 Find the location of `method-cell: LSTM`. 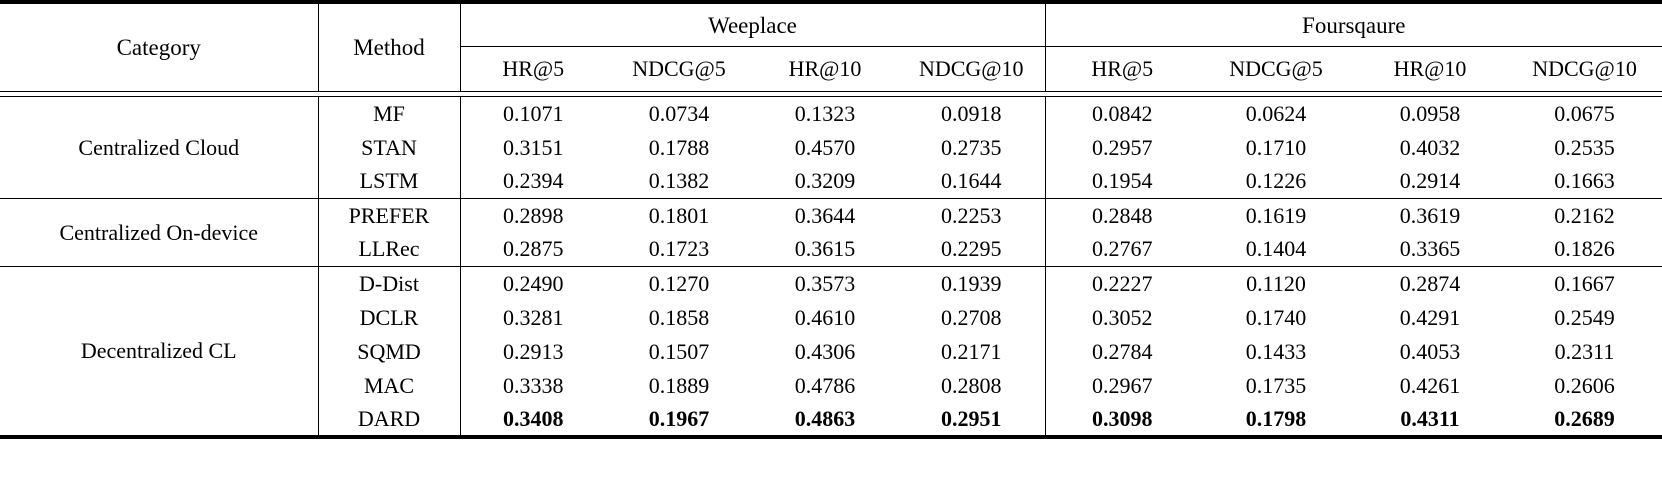

method-cell: LSTM is located at coordinates (388, 181).